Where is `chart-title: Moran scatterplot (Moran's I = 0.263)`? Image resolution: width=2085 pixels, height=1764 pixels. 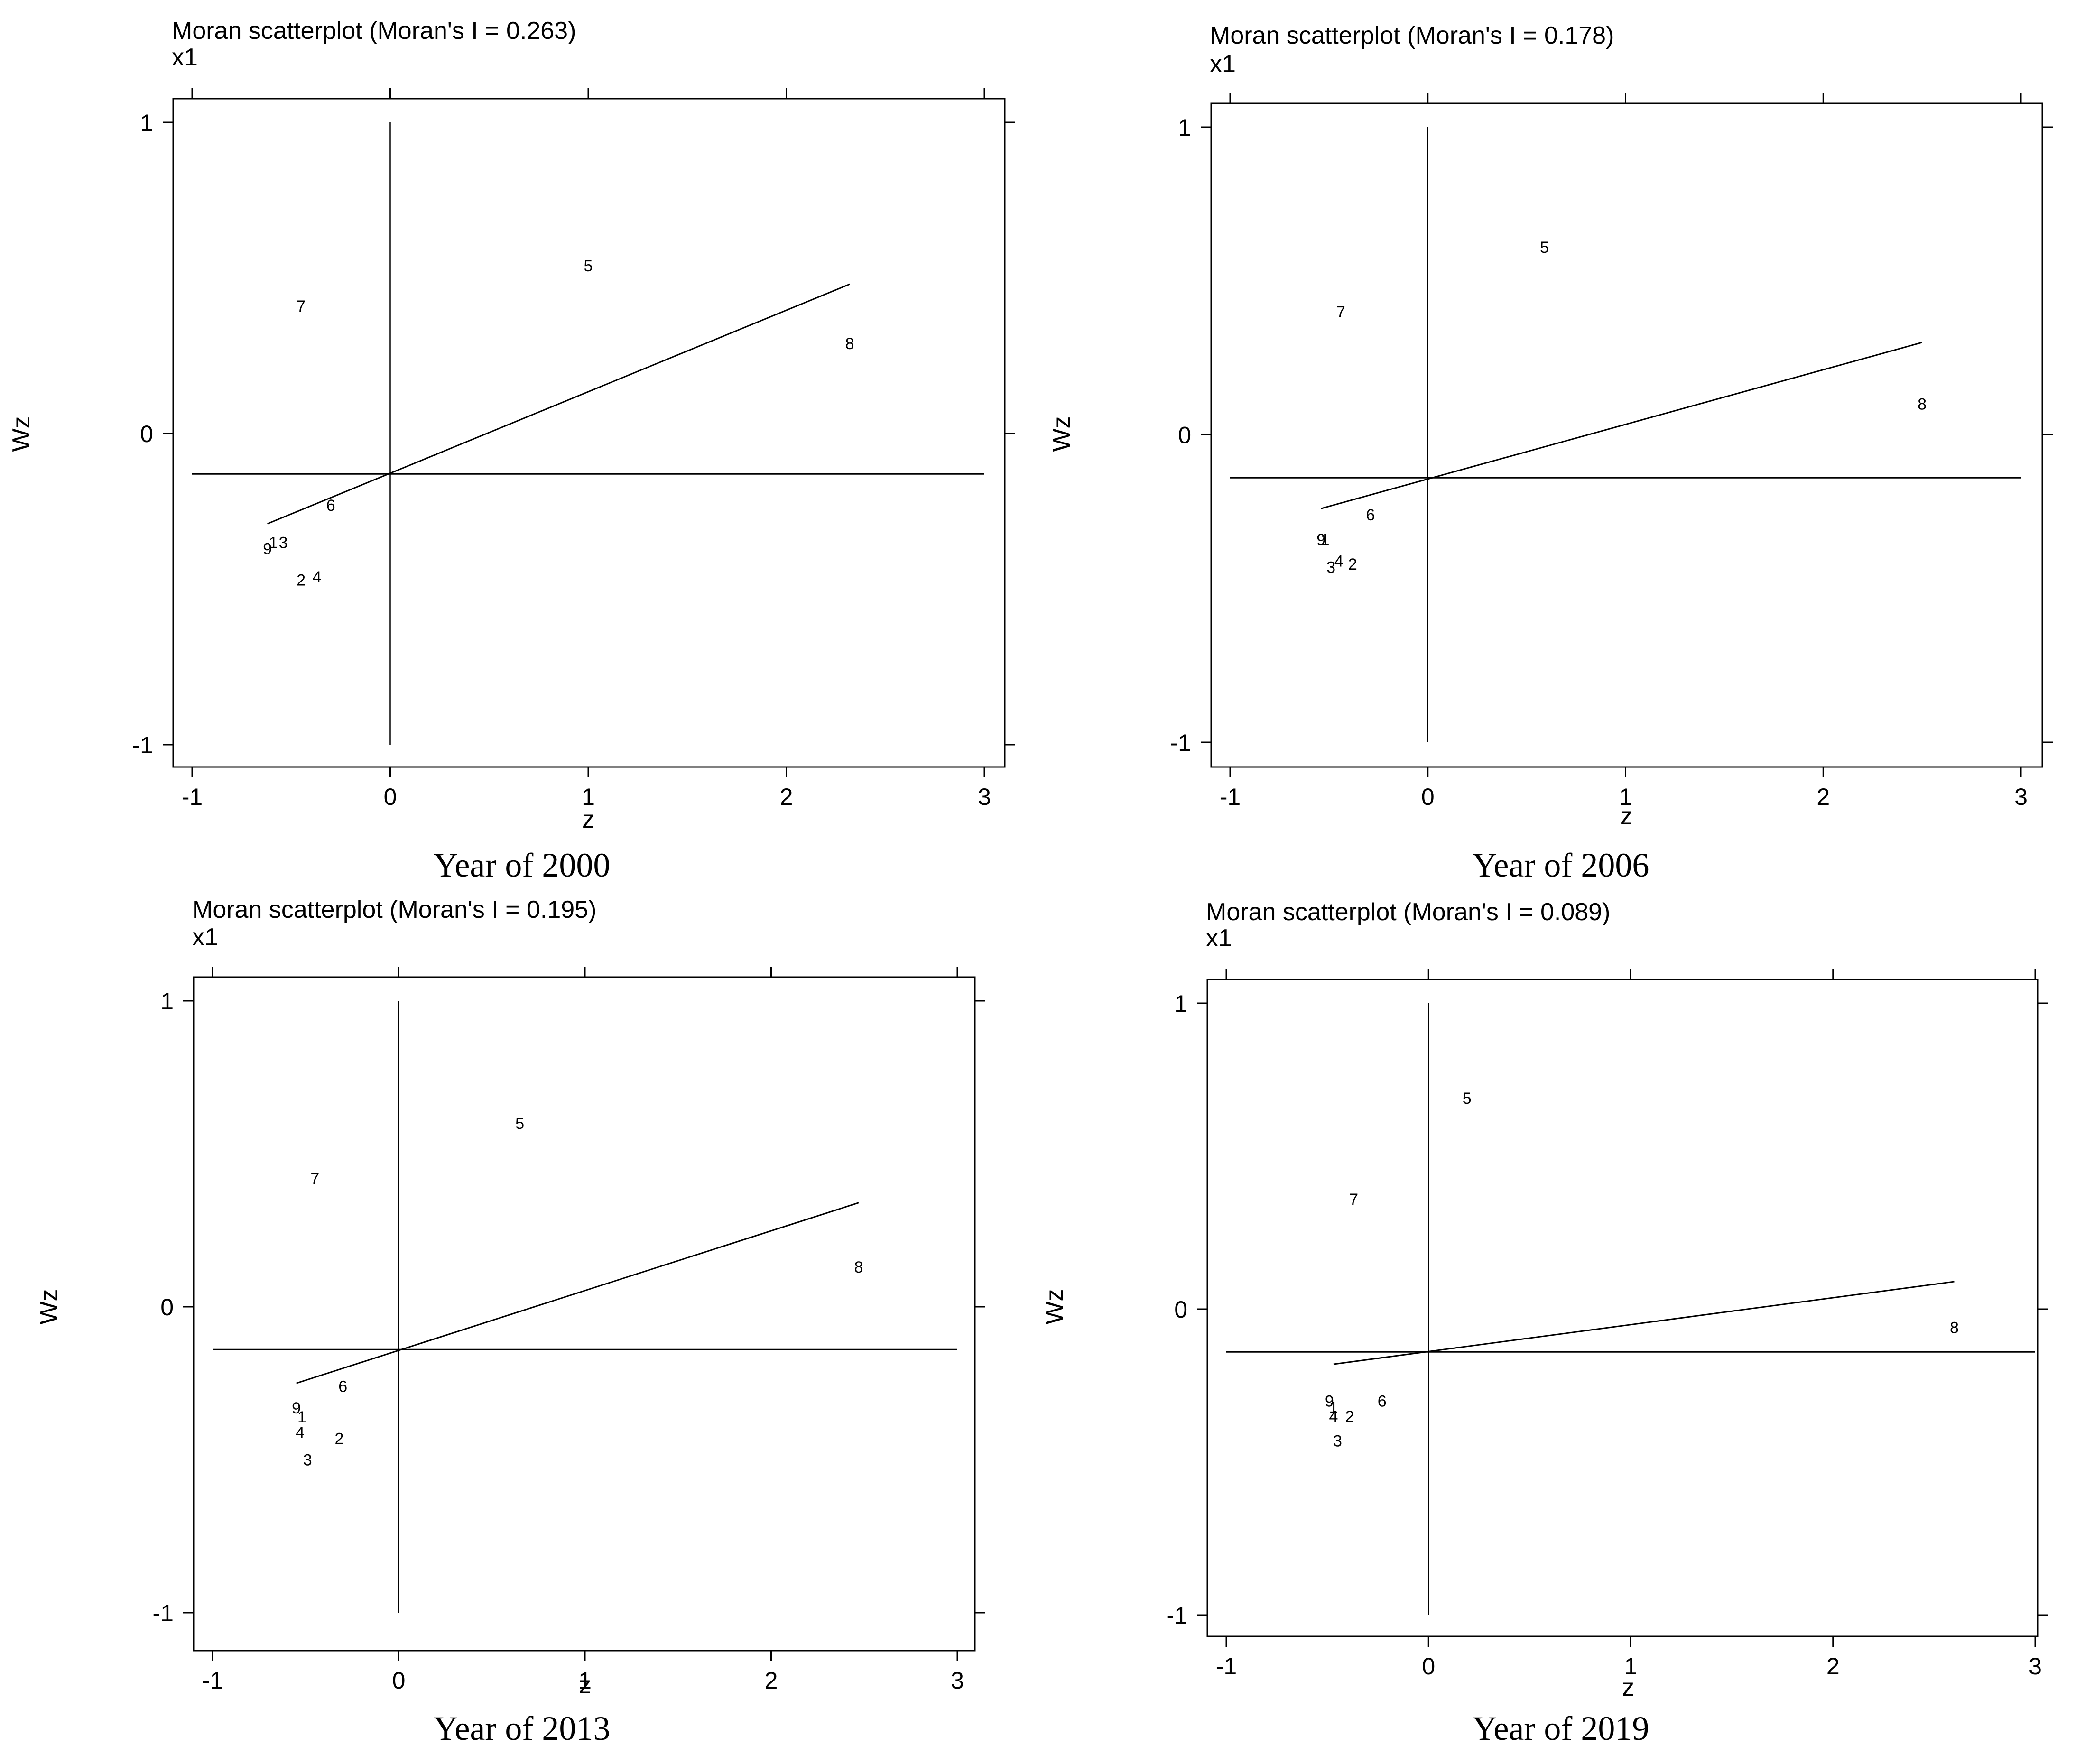 chart-title: Moran scatterplot (Moran's I = 0.263) is located at coordinates (374, 31).